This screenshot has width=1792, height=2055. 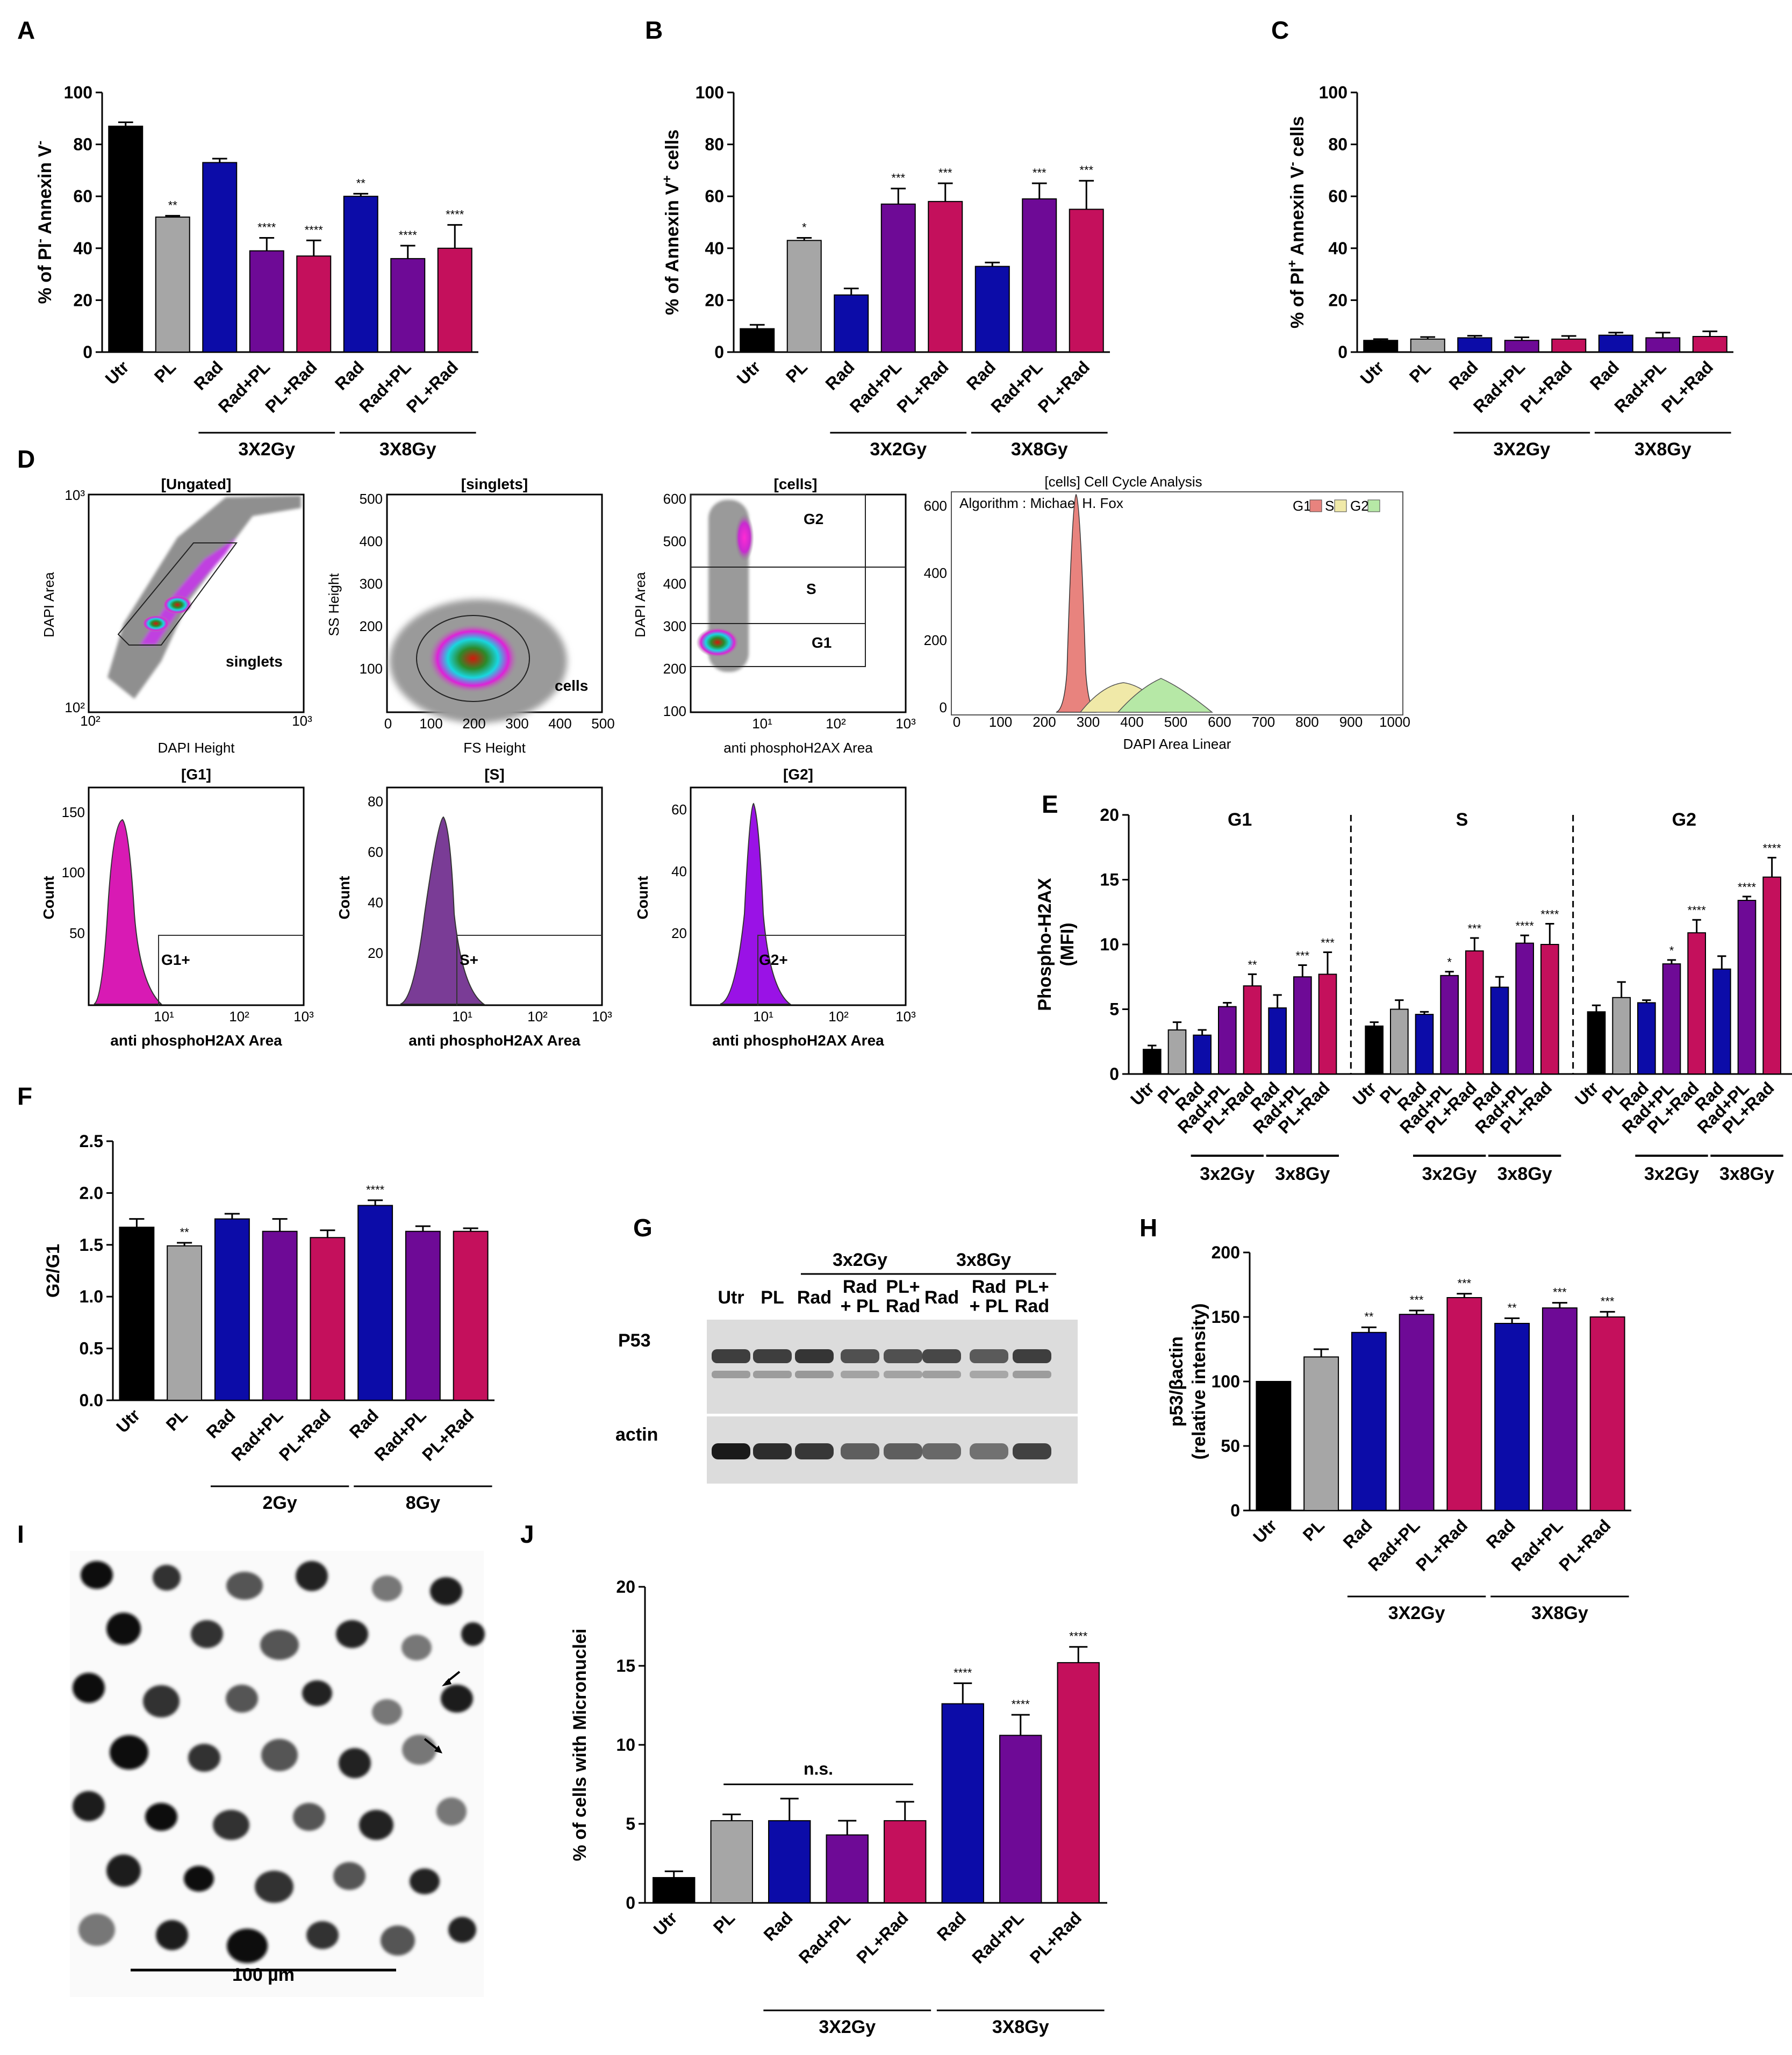 I want to click on y-tick-label: 15, so click(x=625, y=1666).